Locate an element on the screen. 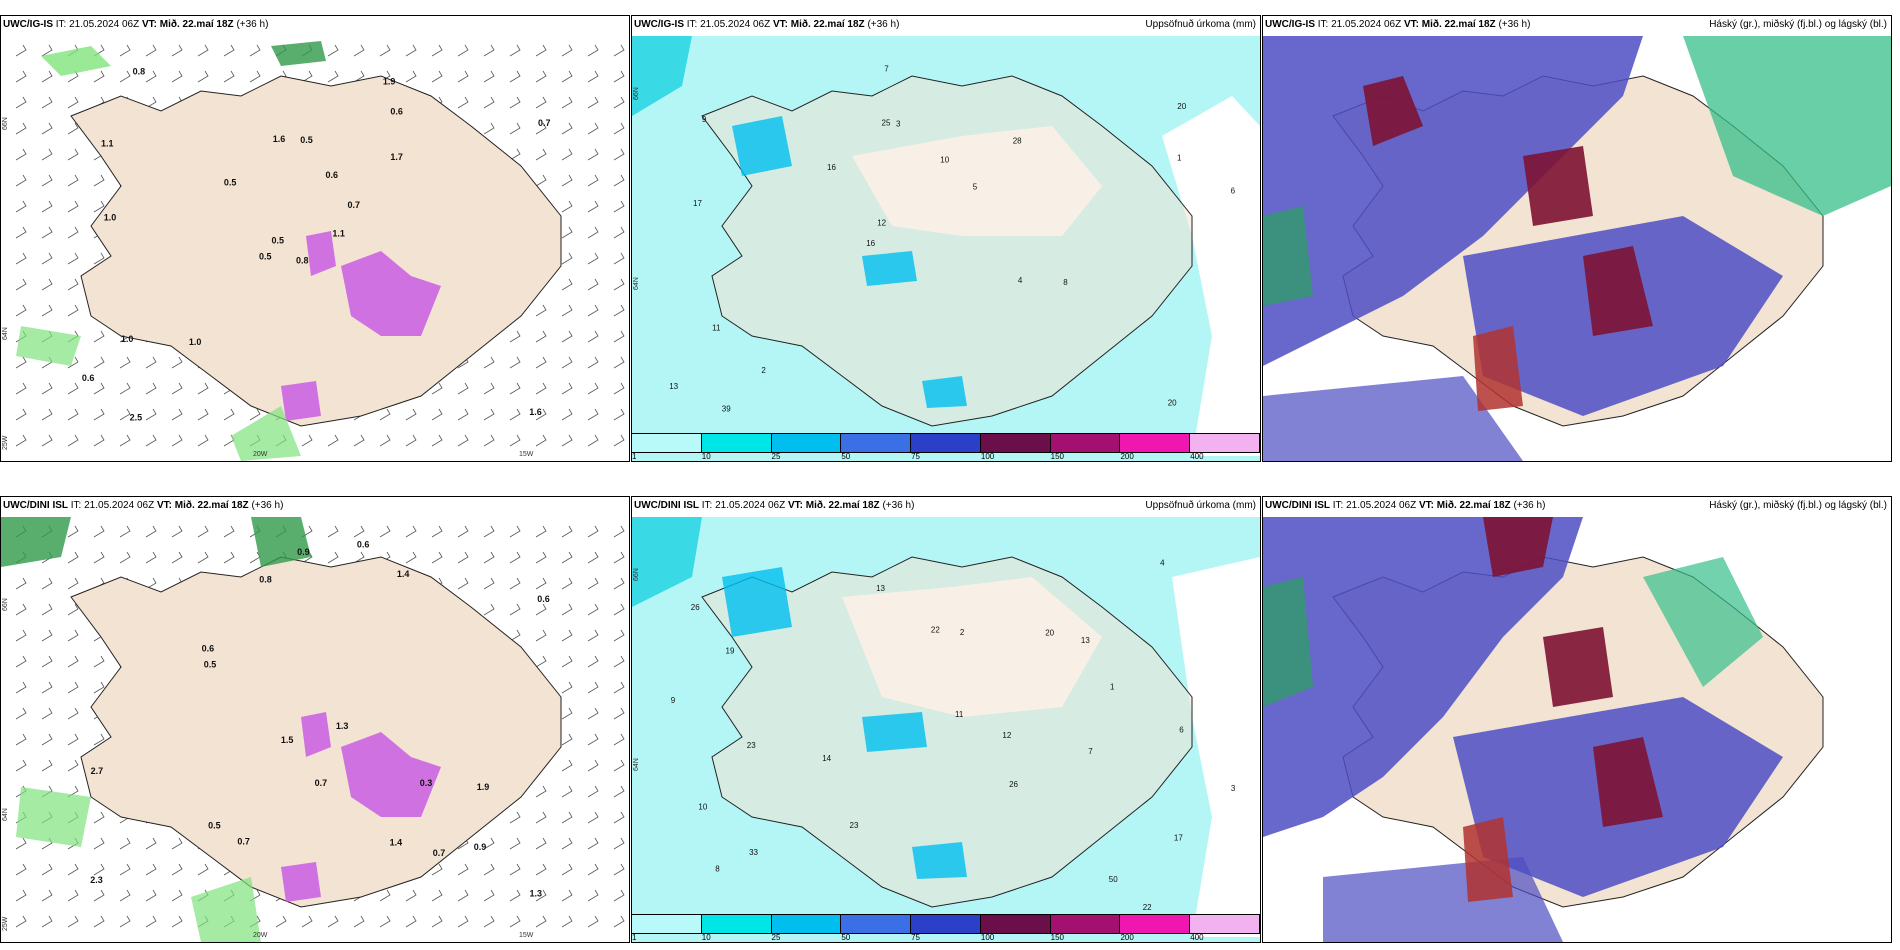 The image size is (1900, 950). vt-label: VT: is located at coordinates (780, 24).